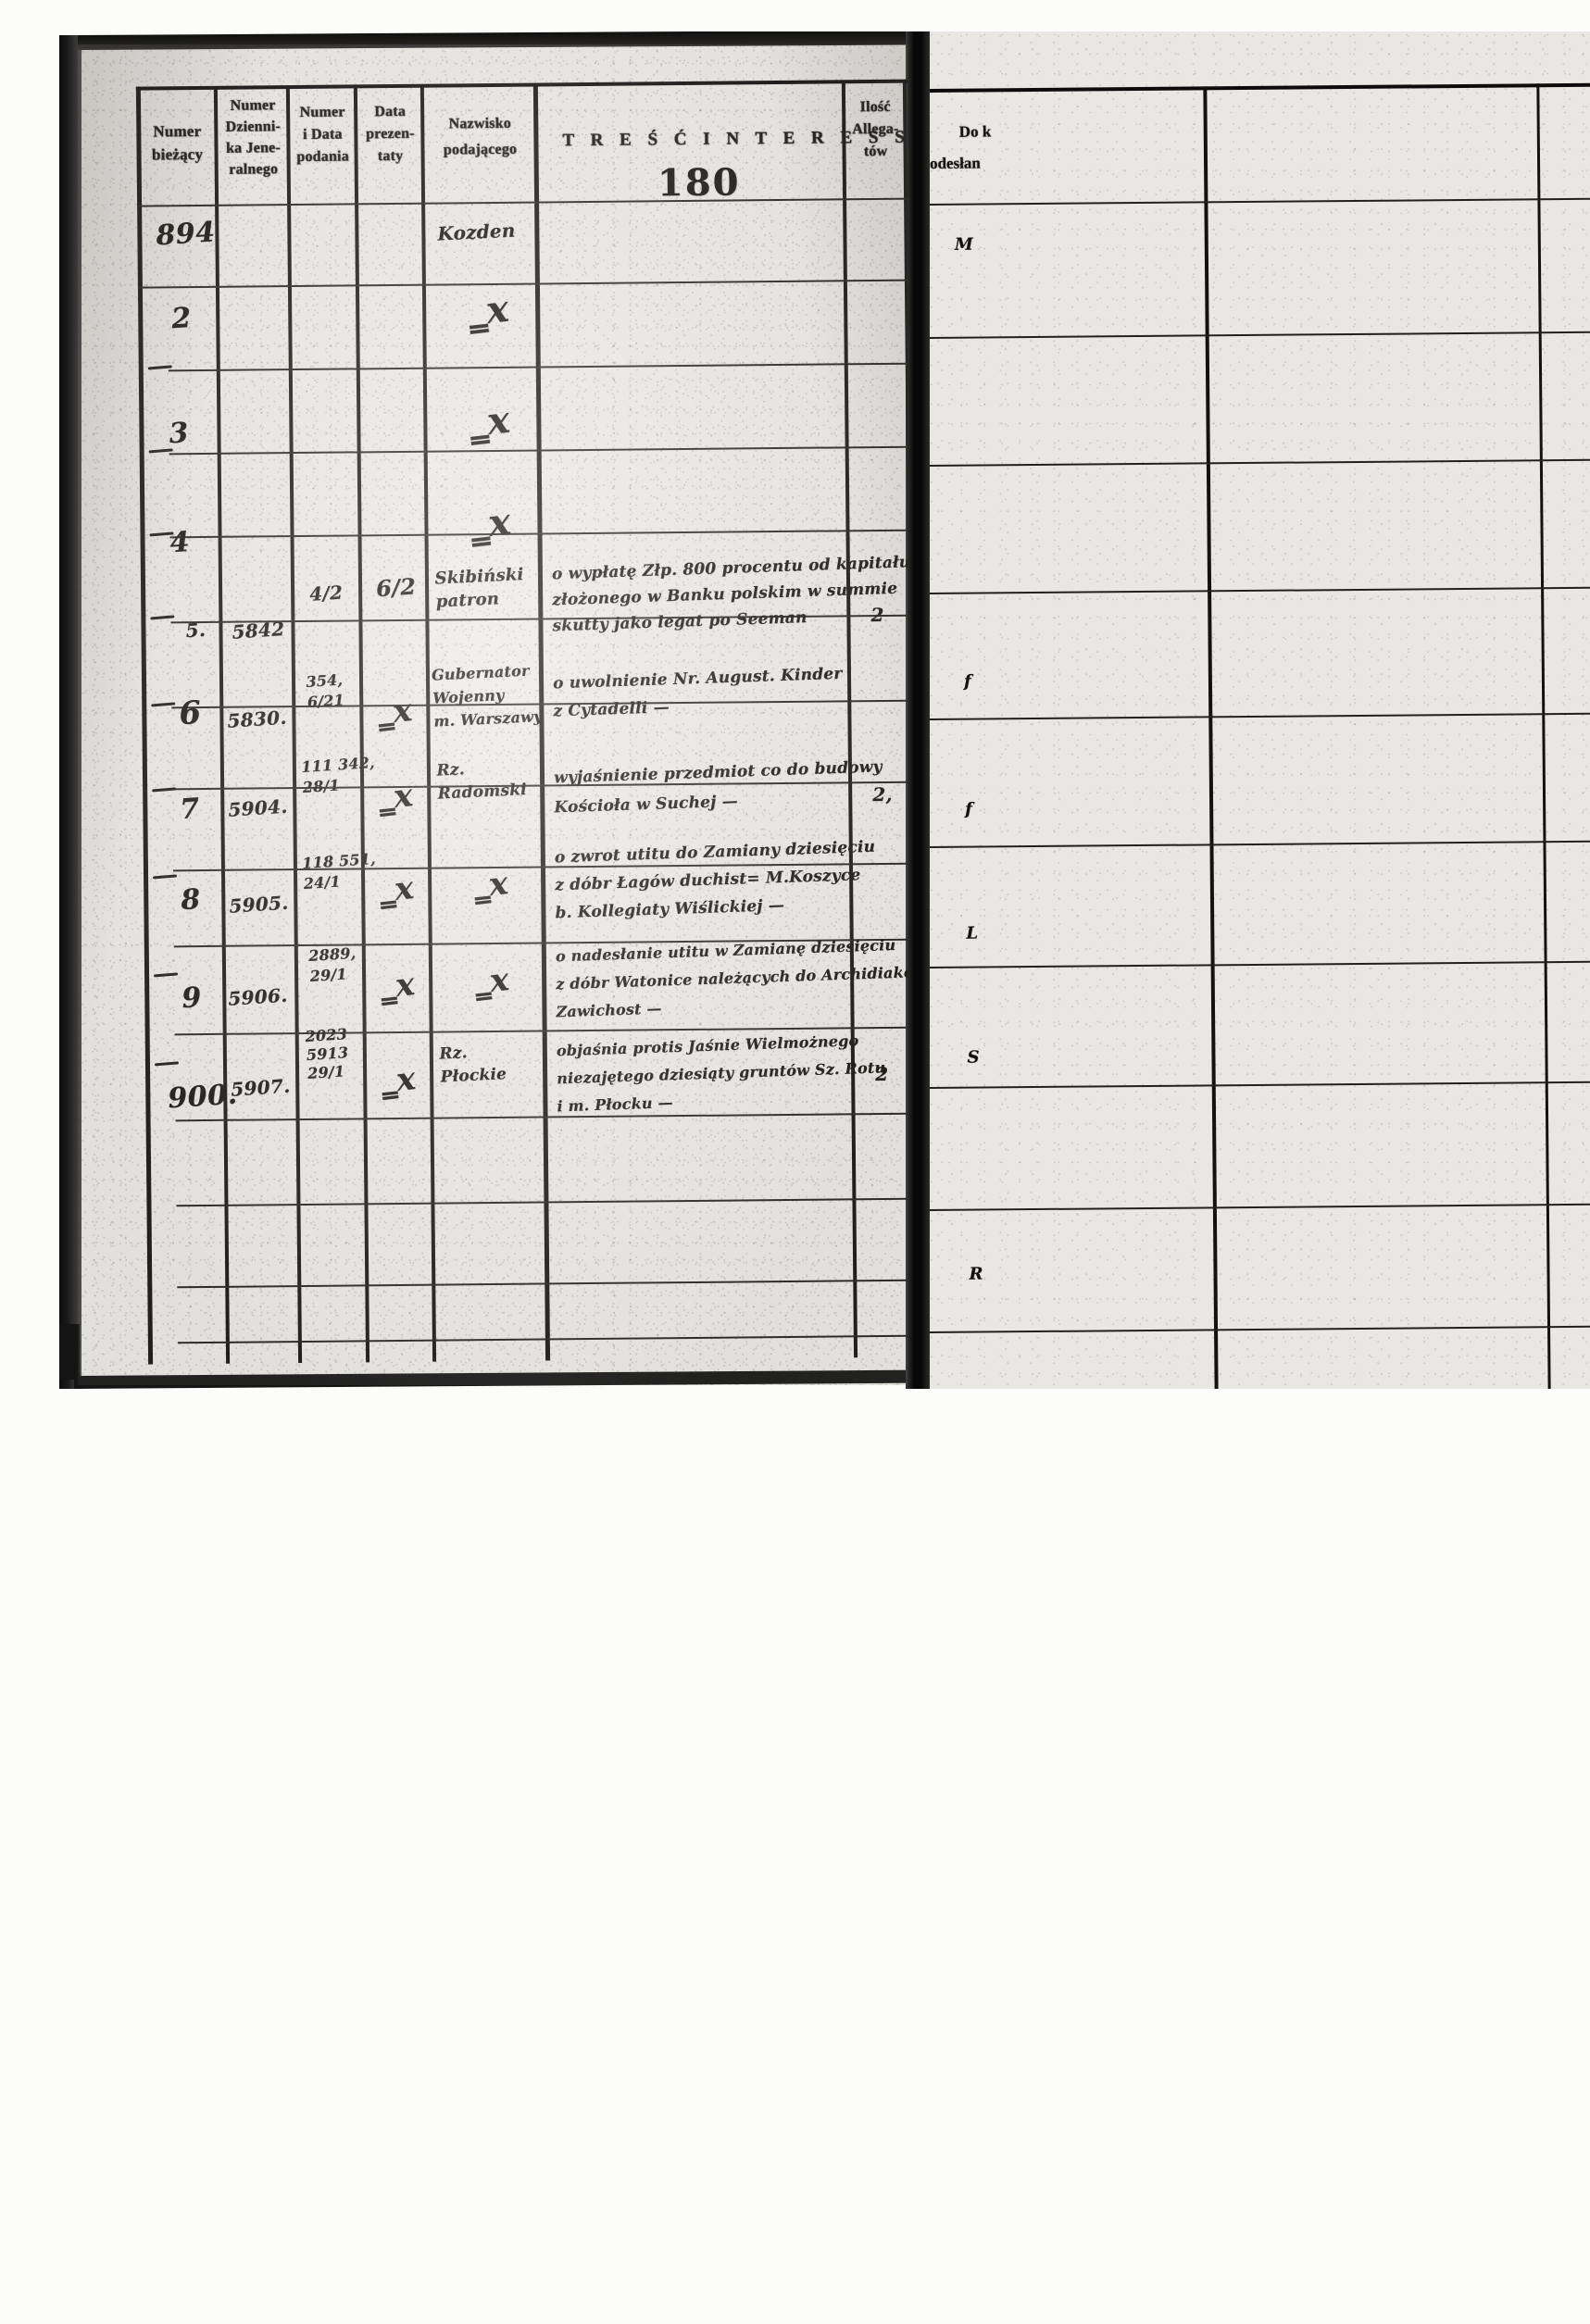 The height and width of the screenshot is (2324, 1590). Describe the element at coordinates (698, 678) in the screenshot. I see `cell-tresc-line: o uwolnienie Nr. August. Kinder` at that location.